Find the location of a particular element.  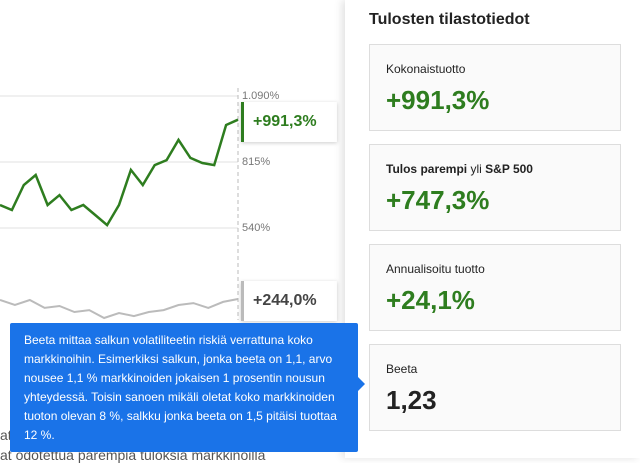

label-part: Tulos parempi is located at coordinates (427, 169).